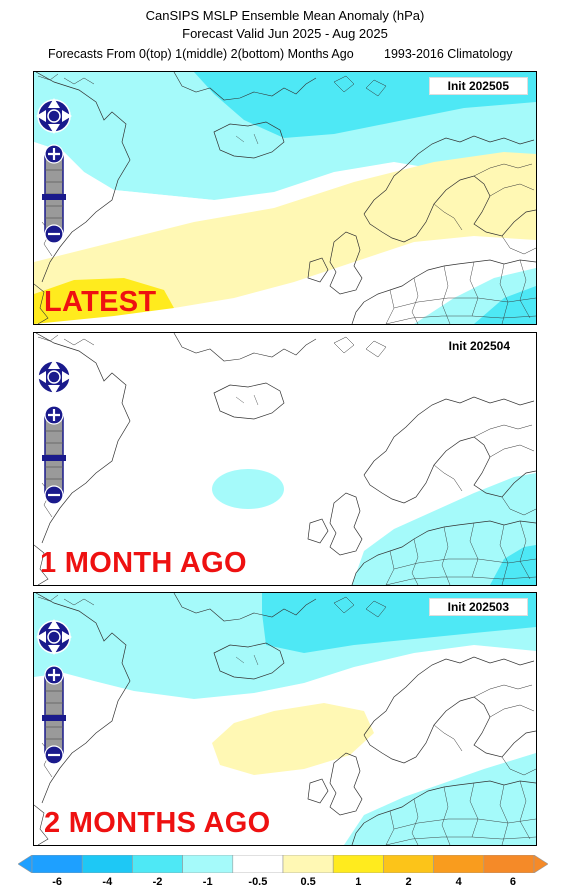 The height and width of the screenshot is (889, 570). Describe the element at coordinates (107, 882) in the screenshot. I see `colorbar-tick-label: -4` at that location.